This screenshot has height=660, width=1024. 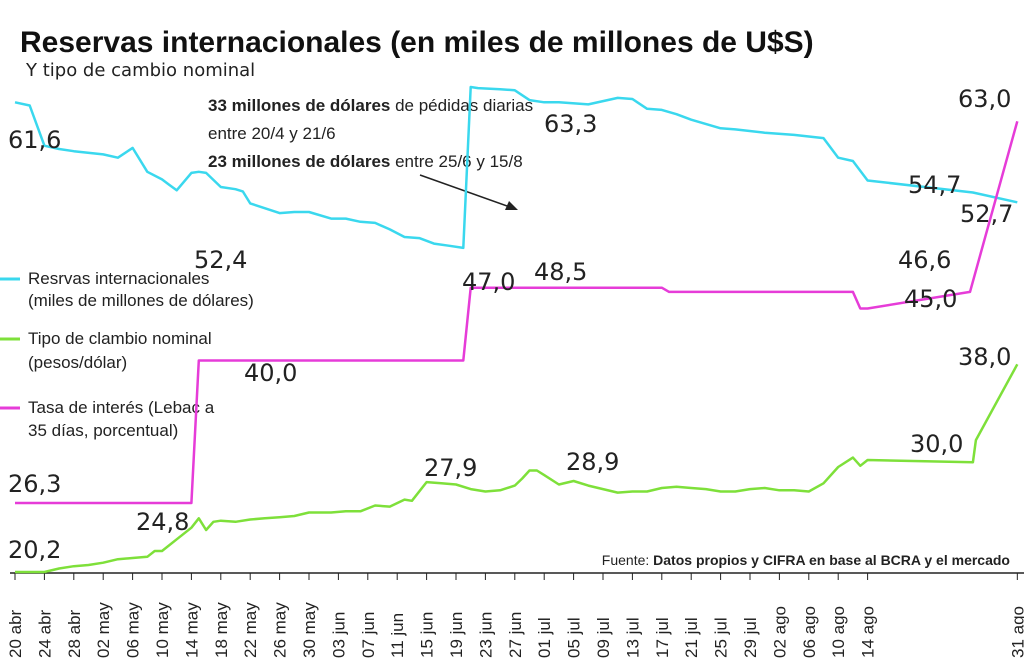 I want to click on x-tick-label: 29 jul, so click(x=750, y=637).